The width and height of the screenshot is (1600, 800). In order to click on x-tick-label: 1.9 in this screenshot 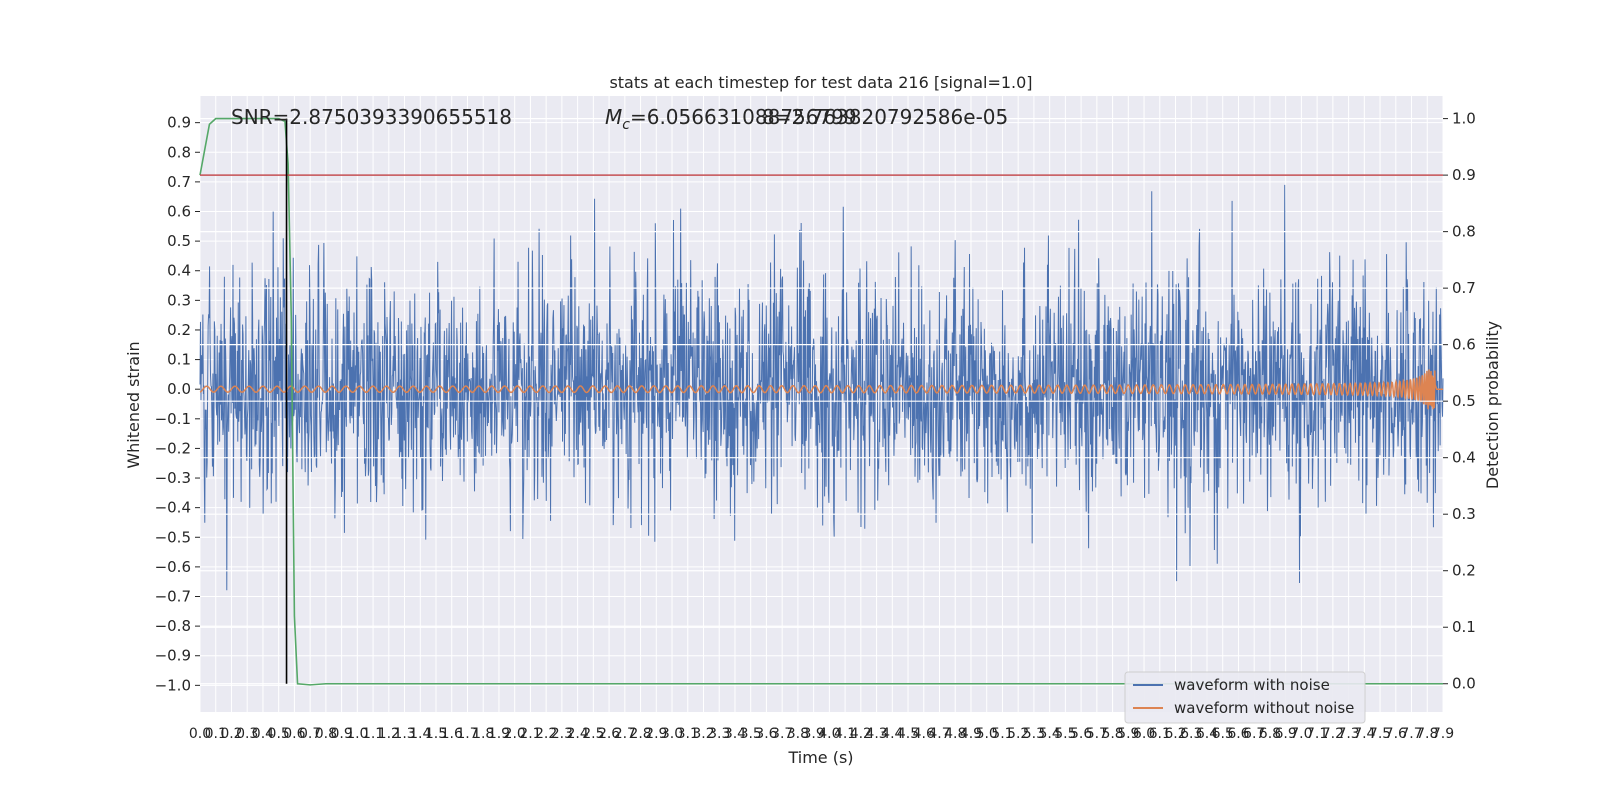, I will do `click(499, 734)`.